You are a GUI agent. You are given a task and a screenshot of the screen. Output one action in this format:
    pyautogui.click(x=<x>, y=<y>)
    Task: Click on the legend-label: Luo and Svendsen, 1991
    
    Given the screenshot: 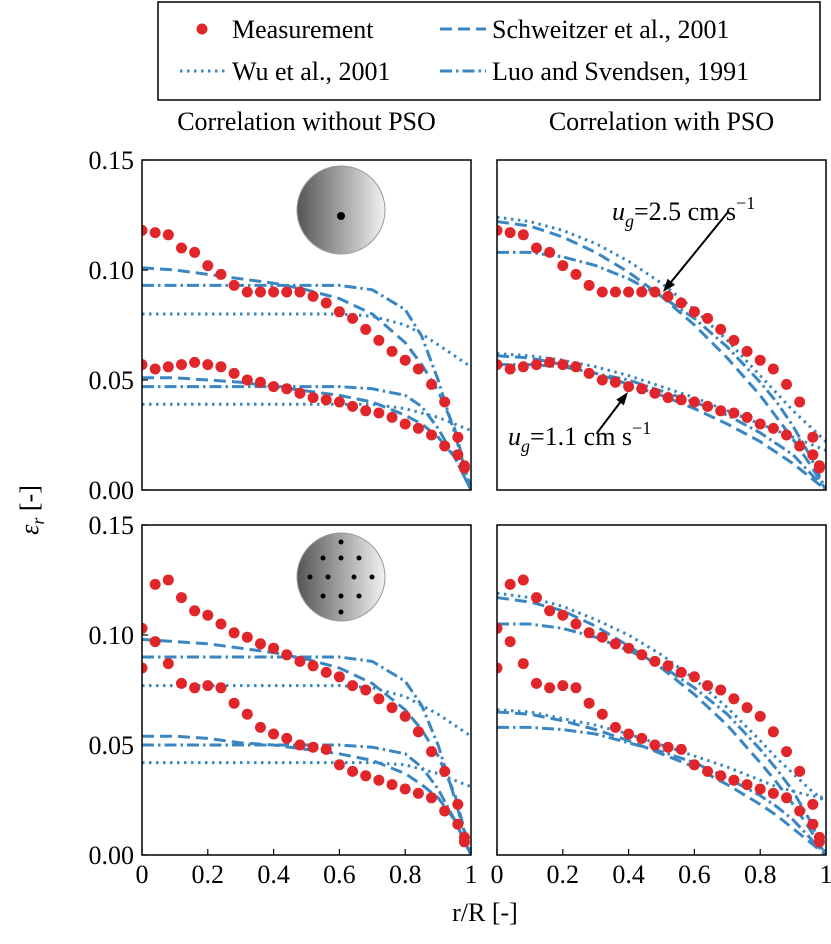 What is the action you would take?
    pyautogui.click(x=620, y=71)
    